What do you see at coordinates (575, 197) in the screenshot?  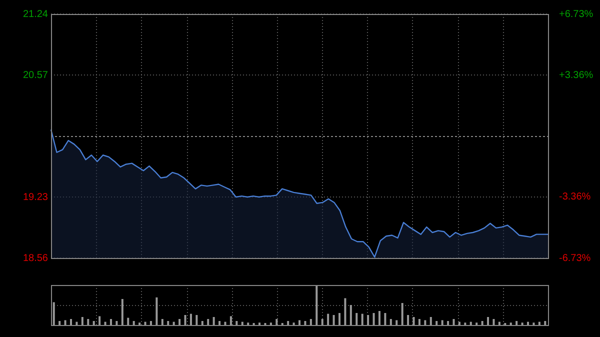 I see `y2-tick-label: -3.36%` at bounding box center [575, 197].